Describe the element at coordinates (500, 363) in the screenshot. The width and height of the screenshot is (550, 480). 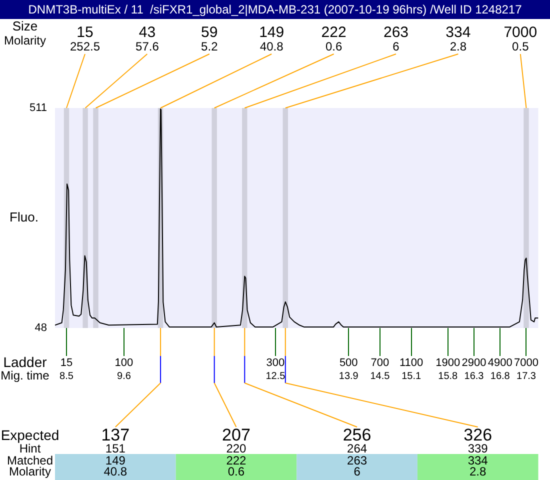
I see `text: 4900` at that location.